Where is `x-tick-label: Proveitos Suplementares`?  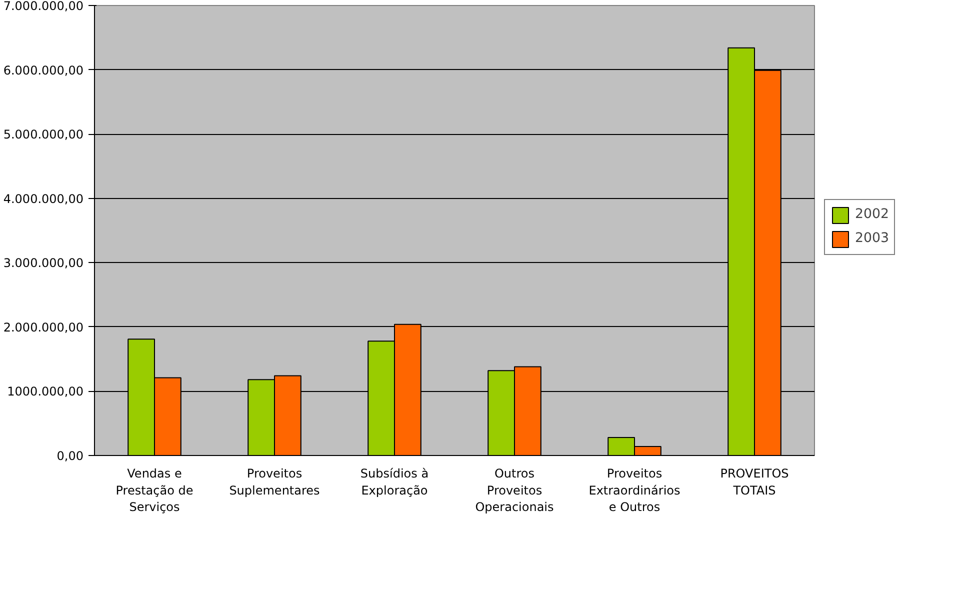 x-tick-label: Proveitos Suplementares is located at coordinates (274, 482).